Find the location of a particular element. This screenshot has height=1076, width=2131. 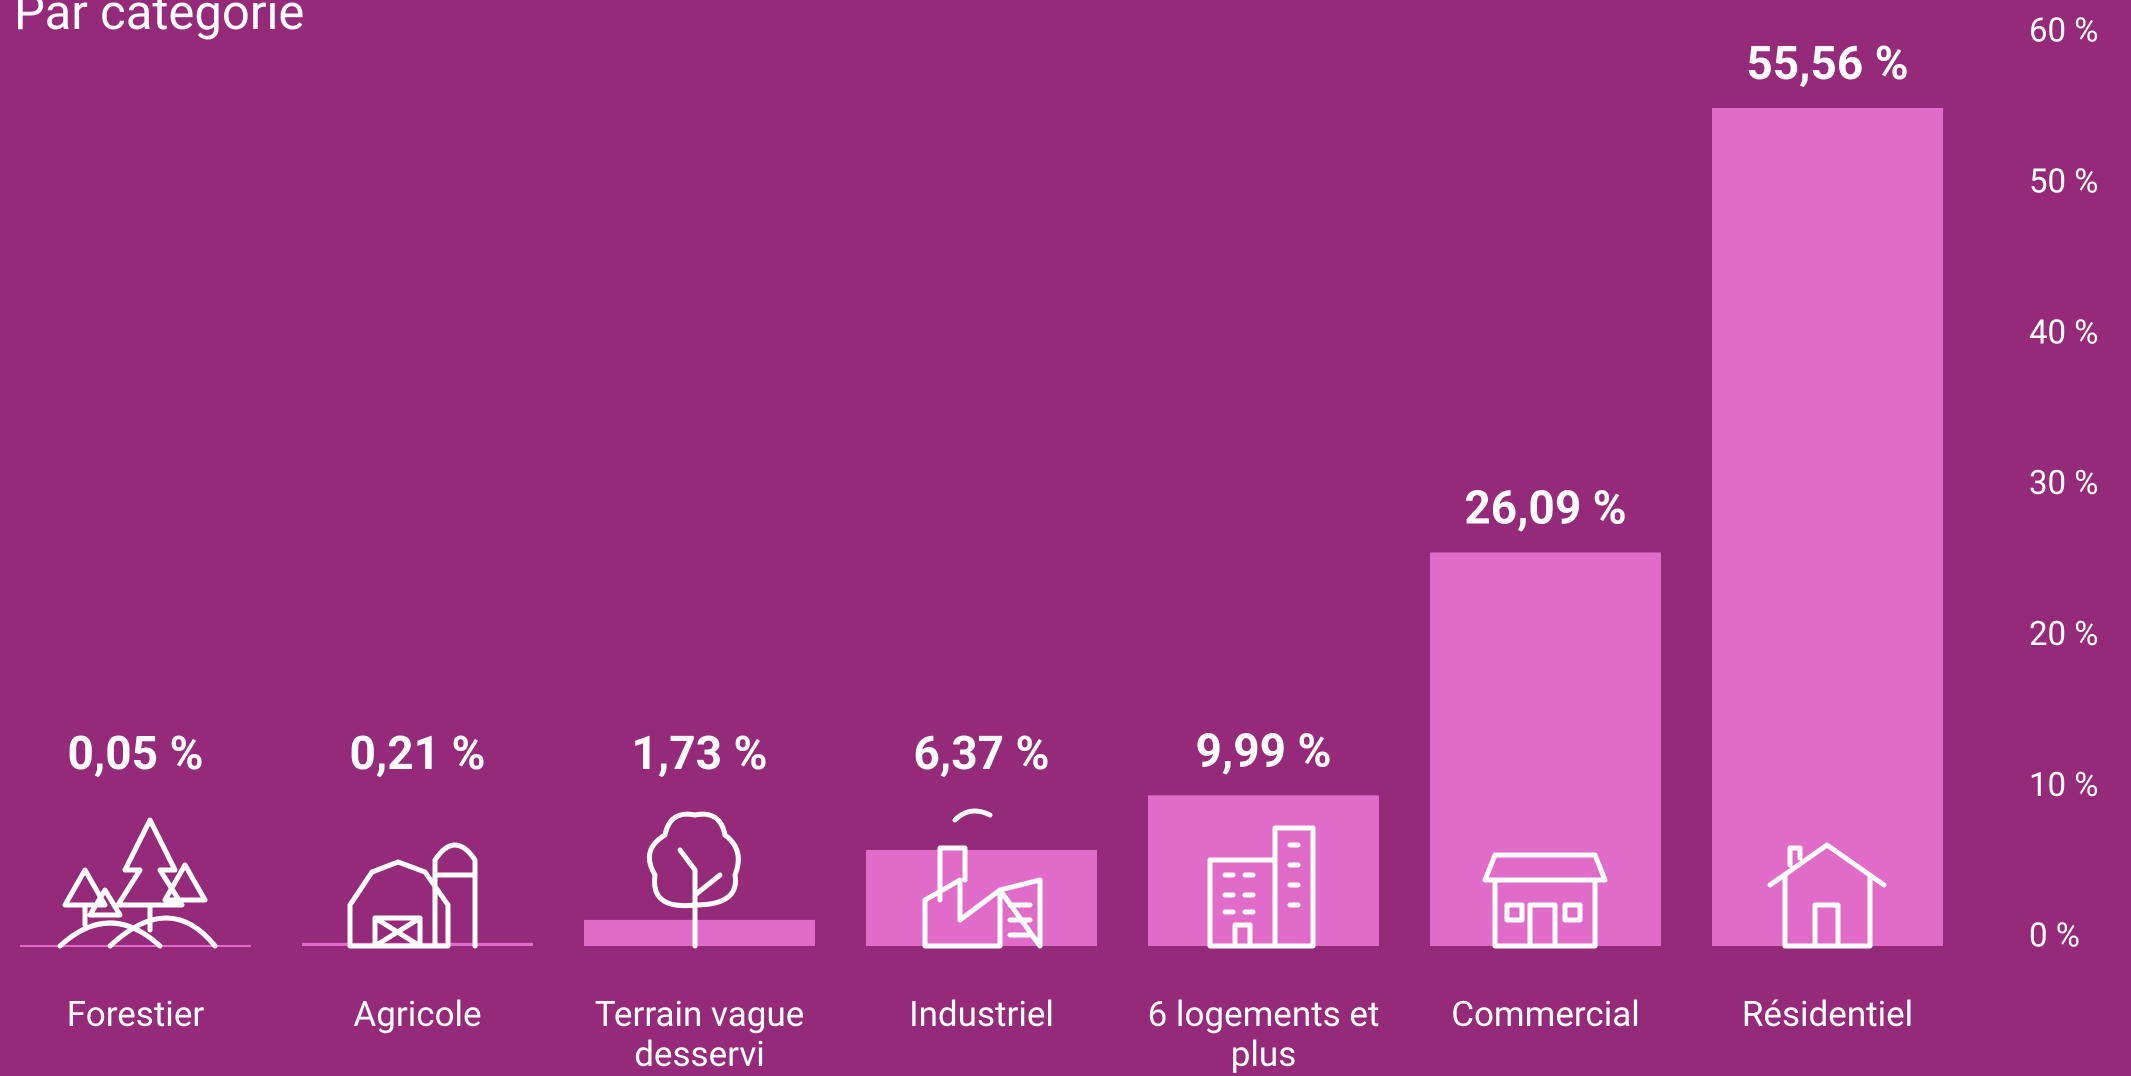

value-label: 9,99 % is located at coordinates (1264, 751).